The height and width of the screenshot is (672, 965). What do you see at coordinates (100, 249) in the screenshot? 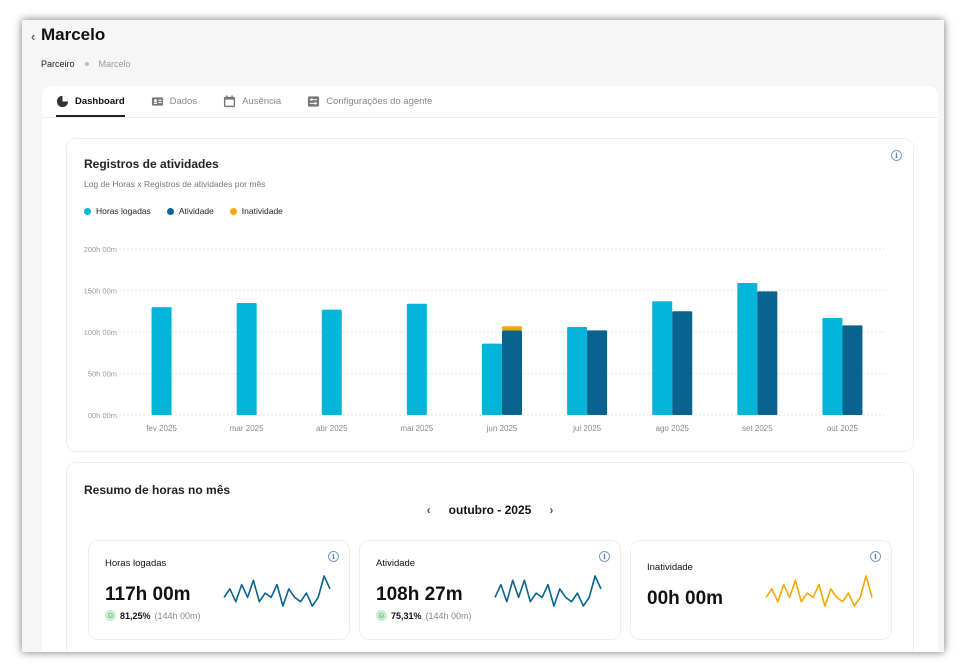
I see `y-tick-label: 200h 00m` at bounding box center [100, 249].